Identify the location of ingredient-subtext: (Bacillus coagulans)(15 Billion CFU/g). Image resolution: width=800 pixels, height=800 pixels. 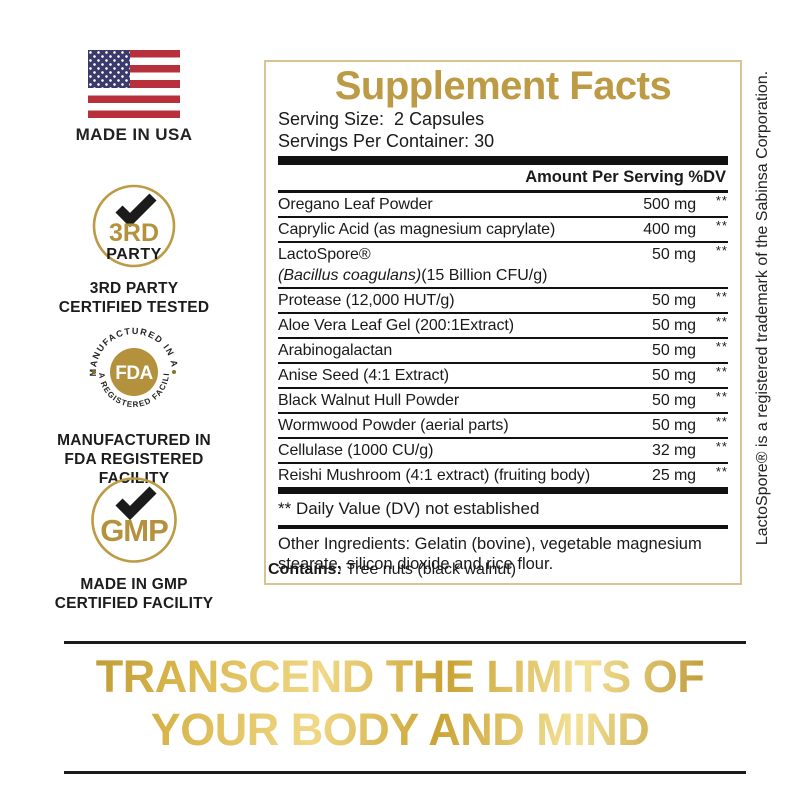
(503, 275).